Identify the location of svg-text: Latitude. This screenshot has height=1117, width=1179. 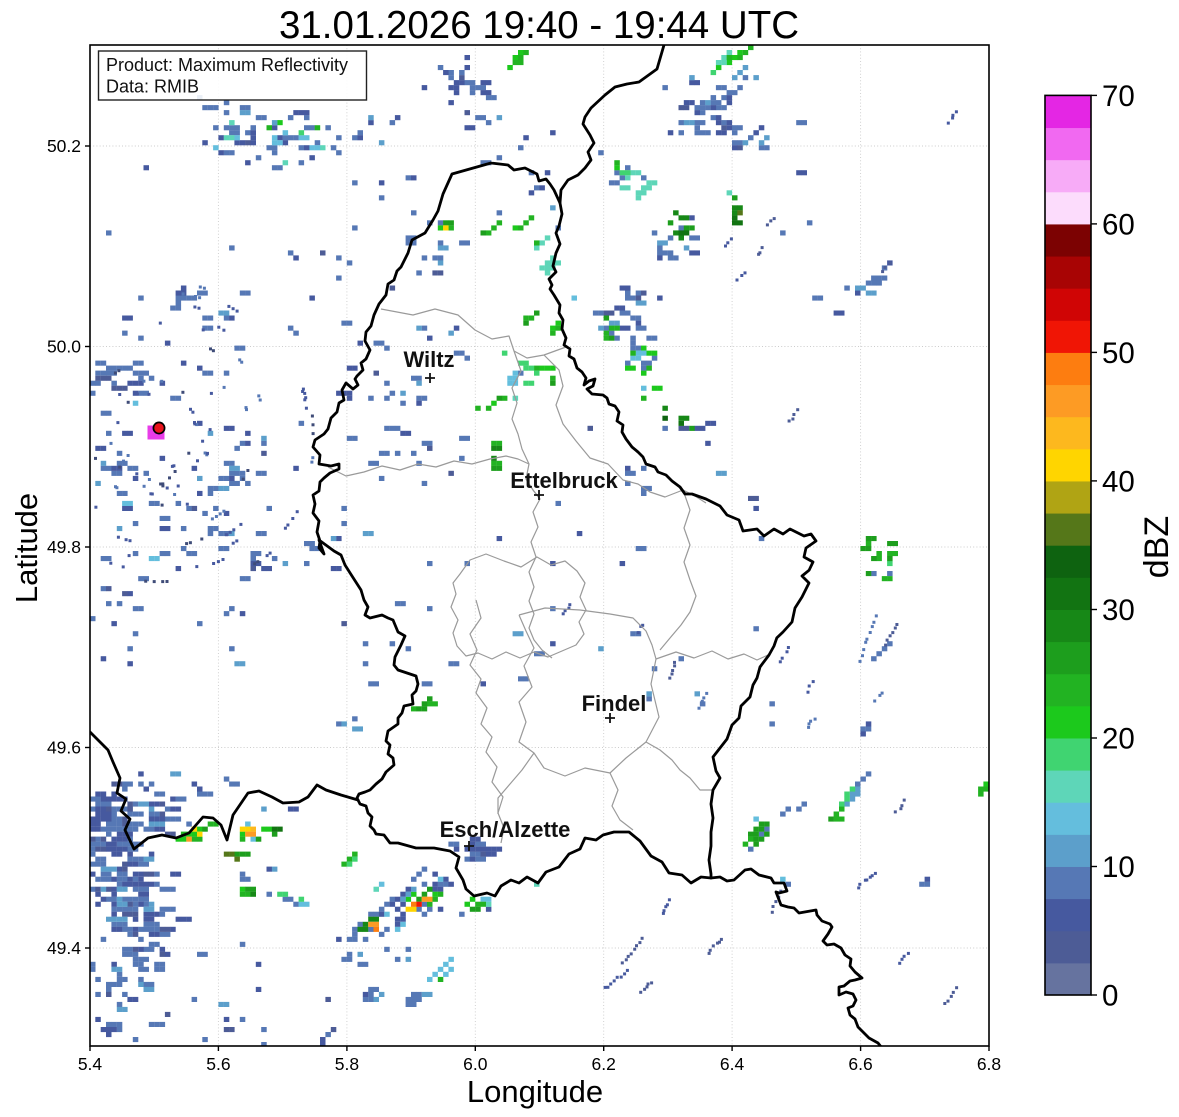
(26, 548).